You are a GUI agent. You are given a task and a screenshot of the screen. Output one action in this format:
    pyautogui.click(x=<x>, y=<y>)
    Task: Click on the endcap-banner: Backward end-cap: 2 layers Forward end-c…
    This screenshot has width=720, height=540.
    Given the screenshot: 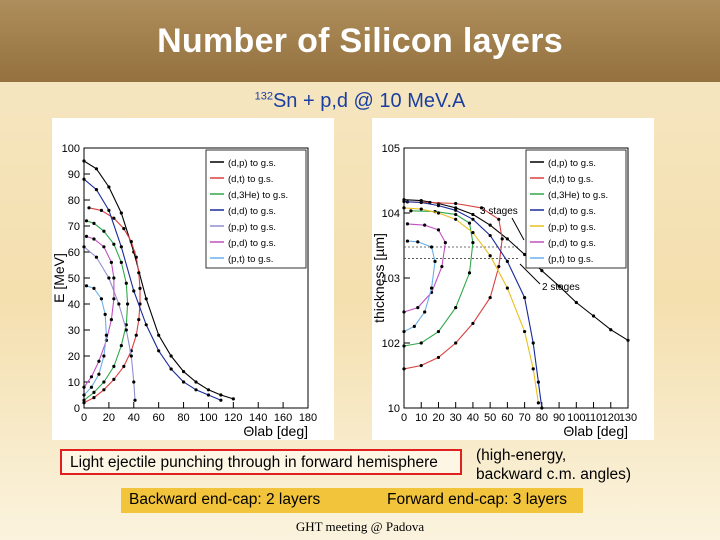 What is the action you would take?
    pyautogui.click(x=352, y=500)
    